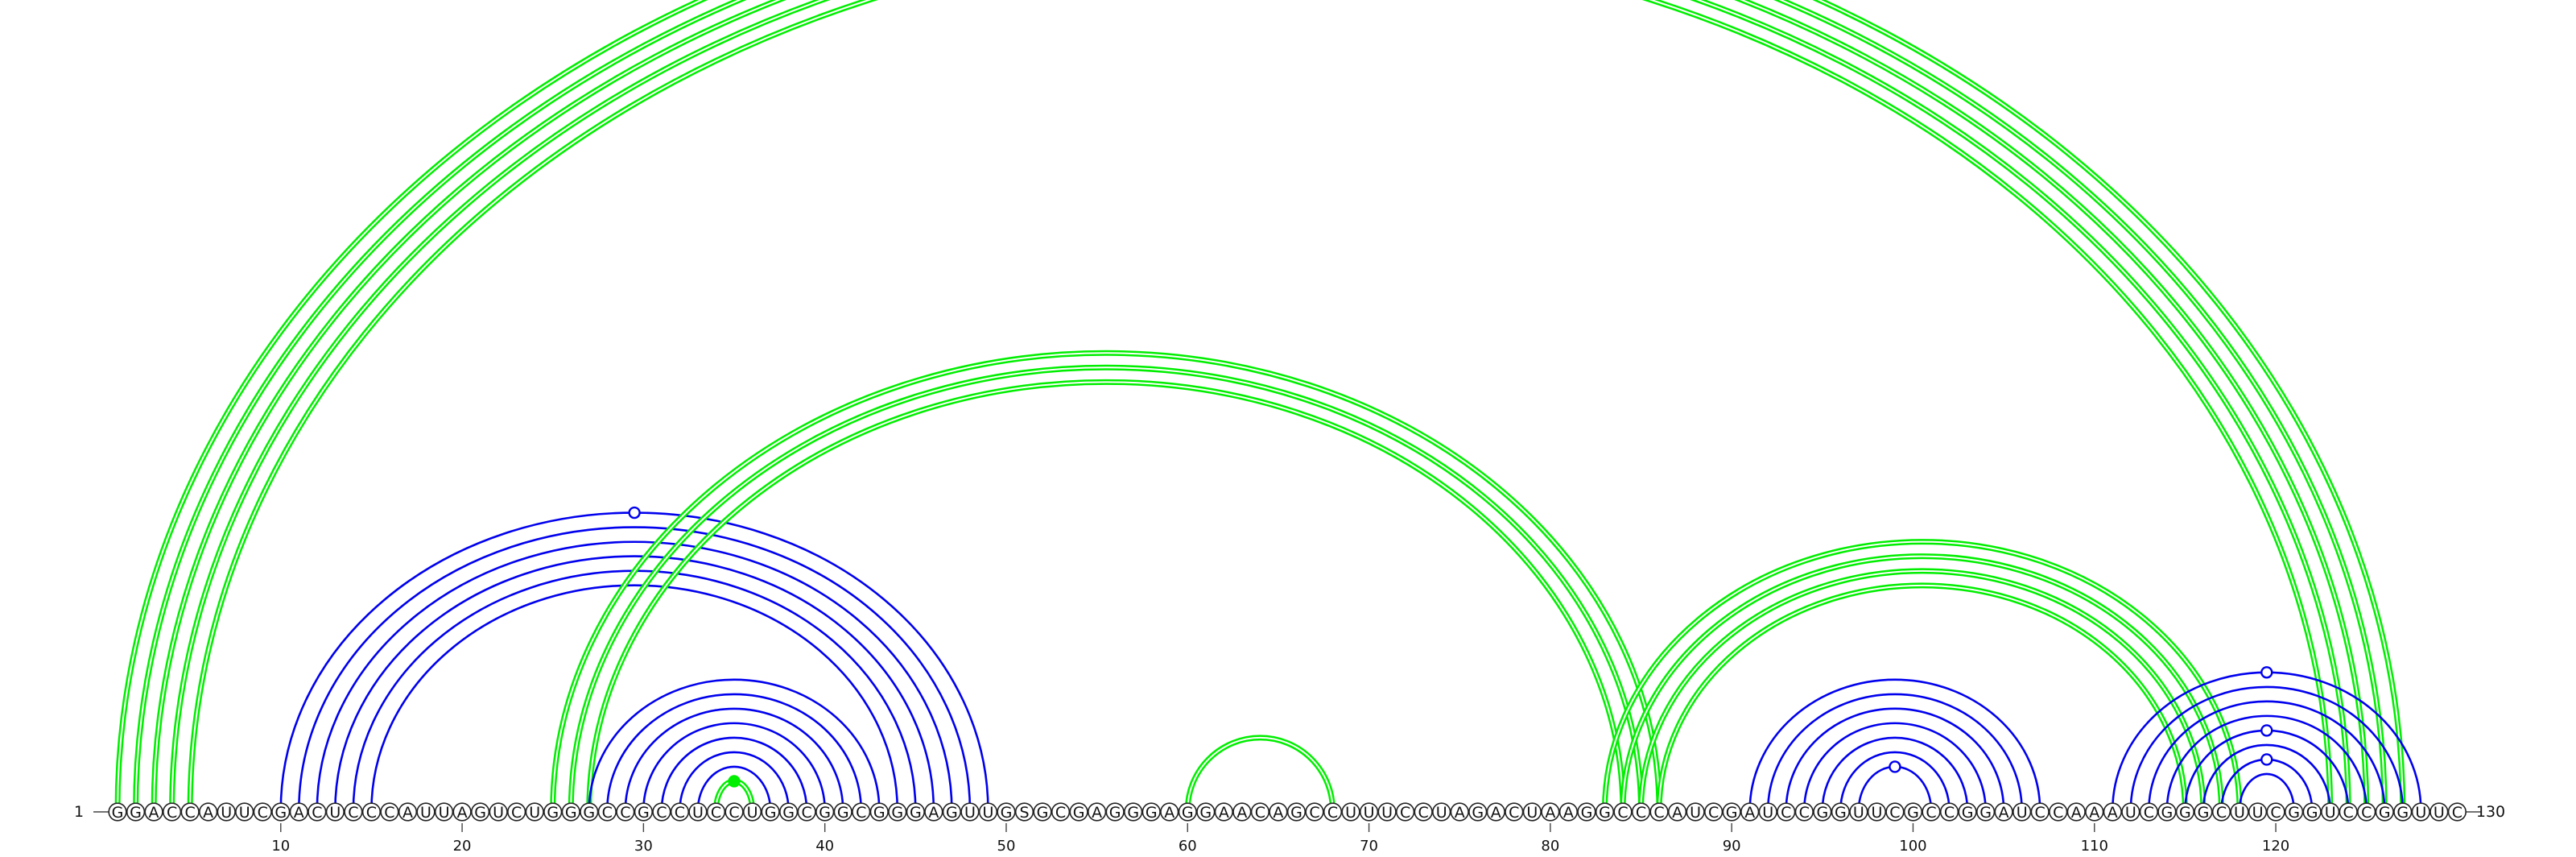  I want to click on filled-loop-marker, so click(734, 781).